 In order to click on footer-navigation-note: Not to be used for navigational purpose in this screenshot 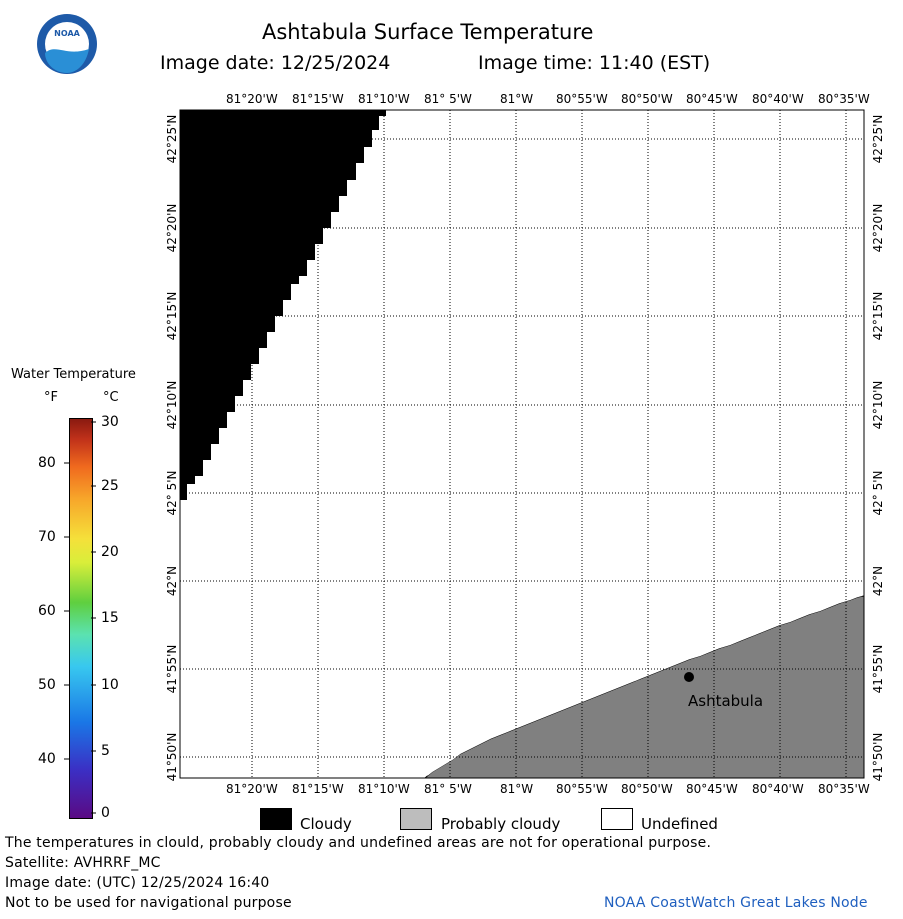, I will do `click(148, 903)`.